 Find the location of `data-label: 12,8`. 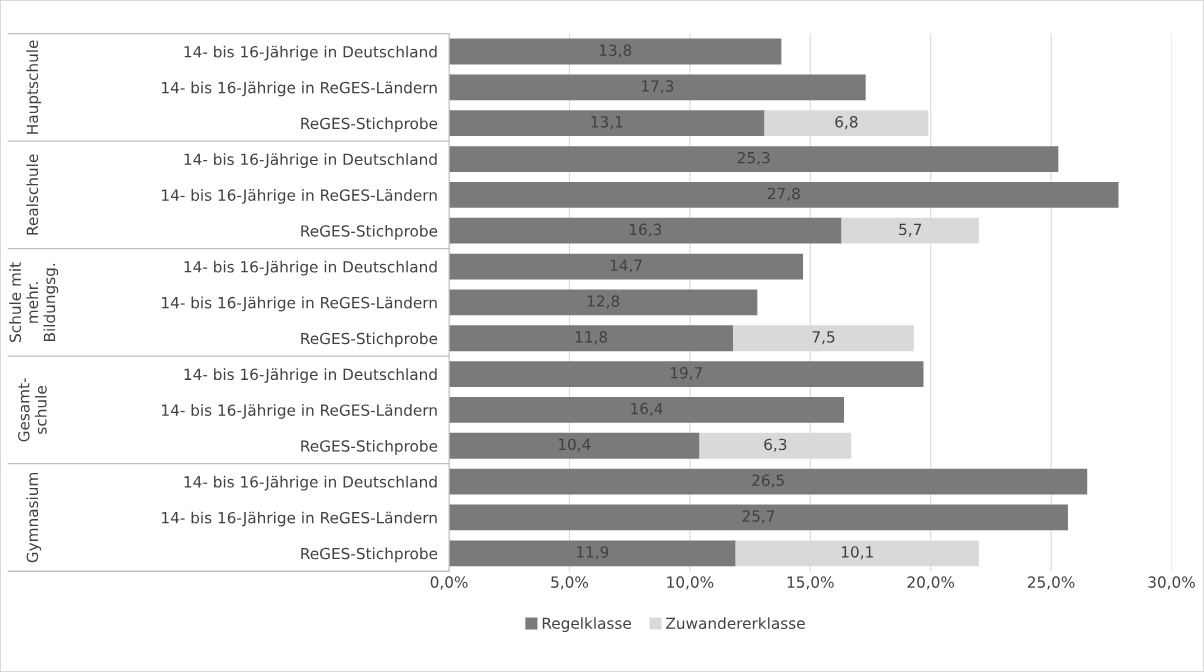

data-label: 12,8 is located at coordinates (603, 302).